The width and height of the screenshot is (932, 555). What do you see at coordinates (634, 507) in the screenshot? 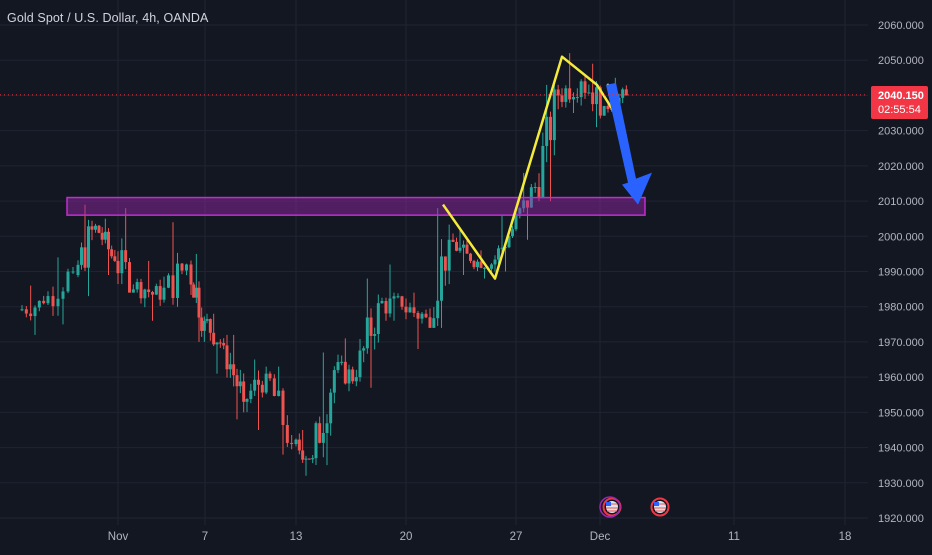
I see `economic-events` at bounding box center [634, 507].